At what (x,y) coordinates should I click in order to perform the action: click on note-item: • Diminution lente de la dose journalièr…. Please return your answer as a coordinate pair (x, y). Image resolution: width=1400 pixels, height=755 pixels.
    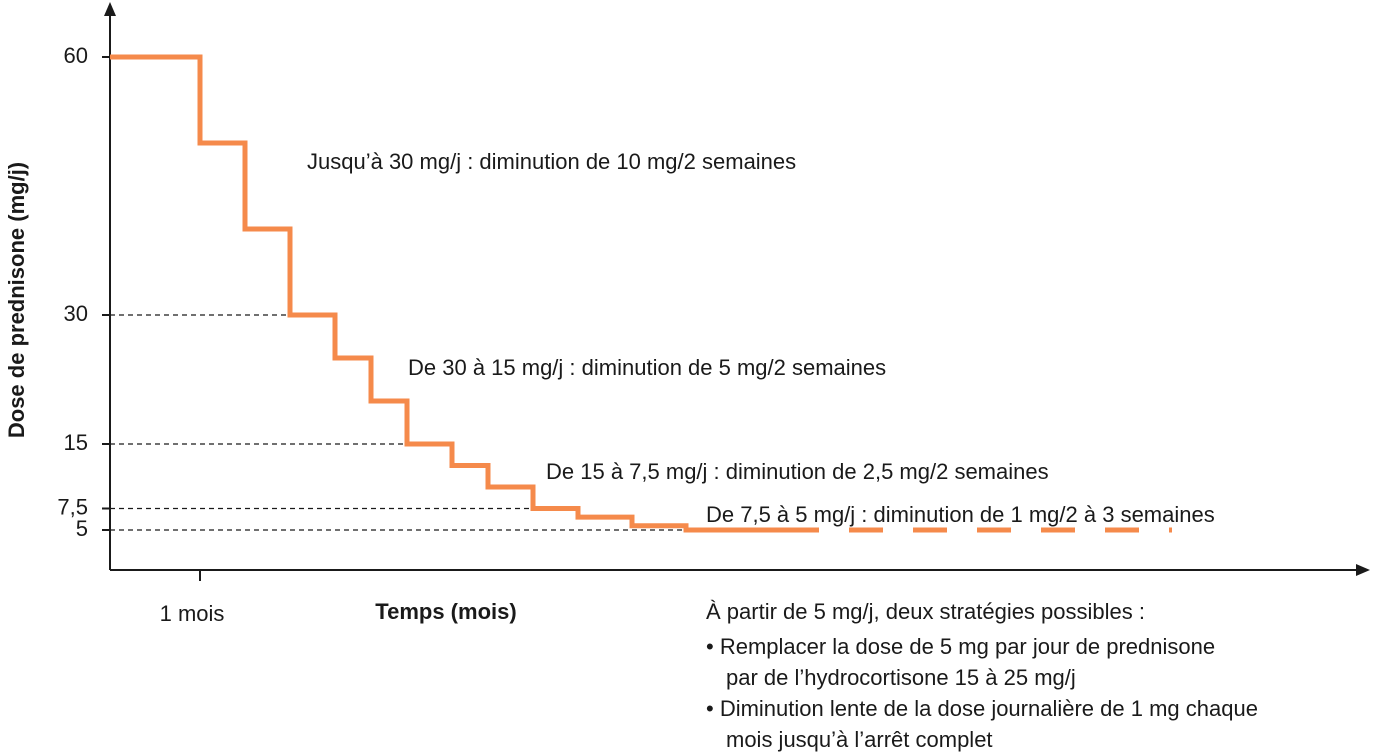
    Looking at the image, I should click on (982, 708).